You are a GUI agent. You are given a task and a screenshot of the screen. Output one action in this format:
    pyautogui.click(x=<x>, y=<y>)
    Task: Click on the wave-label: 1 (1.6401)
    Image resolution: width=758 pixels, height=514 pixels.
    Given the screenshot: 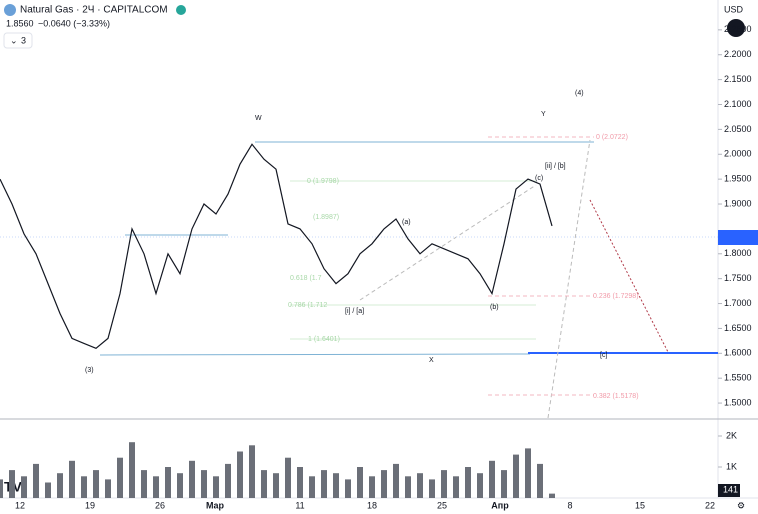 What is the action you would take?
    pyautogui.click(x=324, y=339)
    